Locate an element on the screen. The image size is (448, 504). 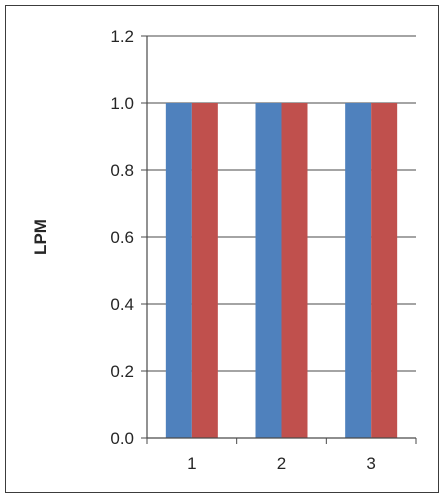
y-tick-label: 0.6 is located at coordinates (122, 237).